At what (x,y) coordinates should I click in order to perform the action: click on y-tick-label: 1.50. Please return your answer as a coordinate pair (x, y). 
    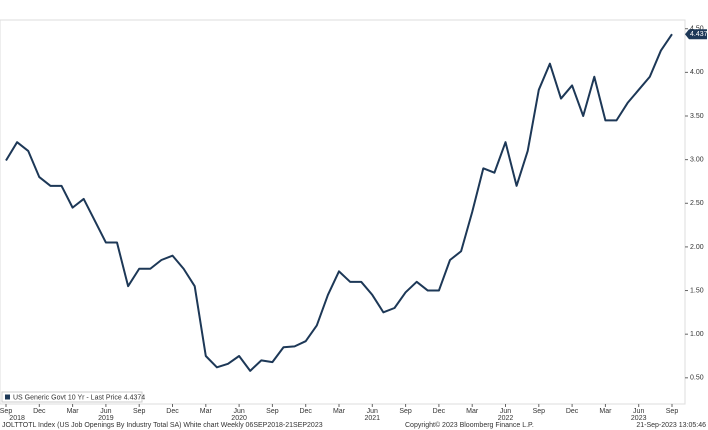
    Looking at the image, I should click on (697, 290).